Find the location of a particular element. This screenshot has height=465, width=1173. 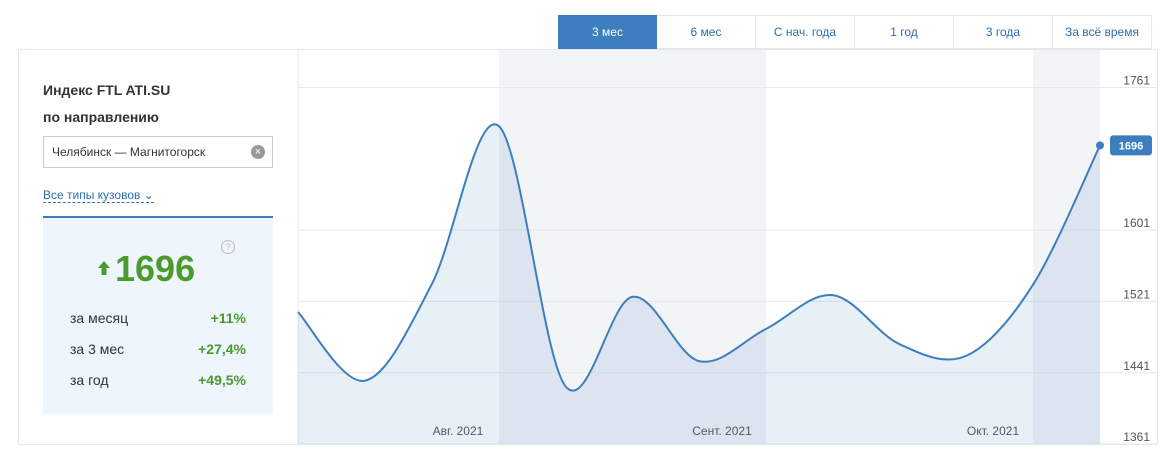

stat-row: за 3 мес +27,4% is located at coordinates (158, 349).